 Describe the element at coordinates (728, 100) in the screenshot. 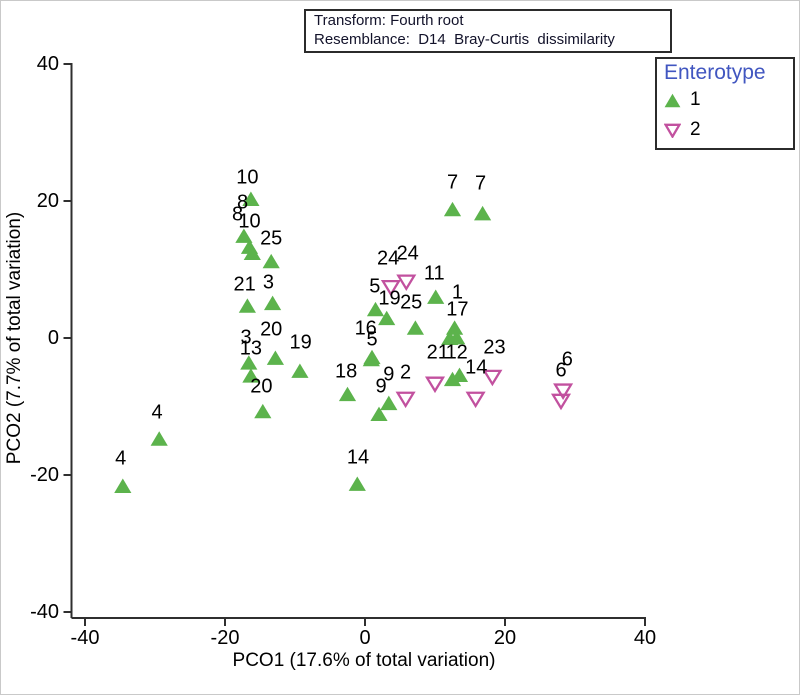

I see `legend-item-enterotype-1: 1` at that location.